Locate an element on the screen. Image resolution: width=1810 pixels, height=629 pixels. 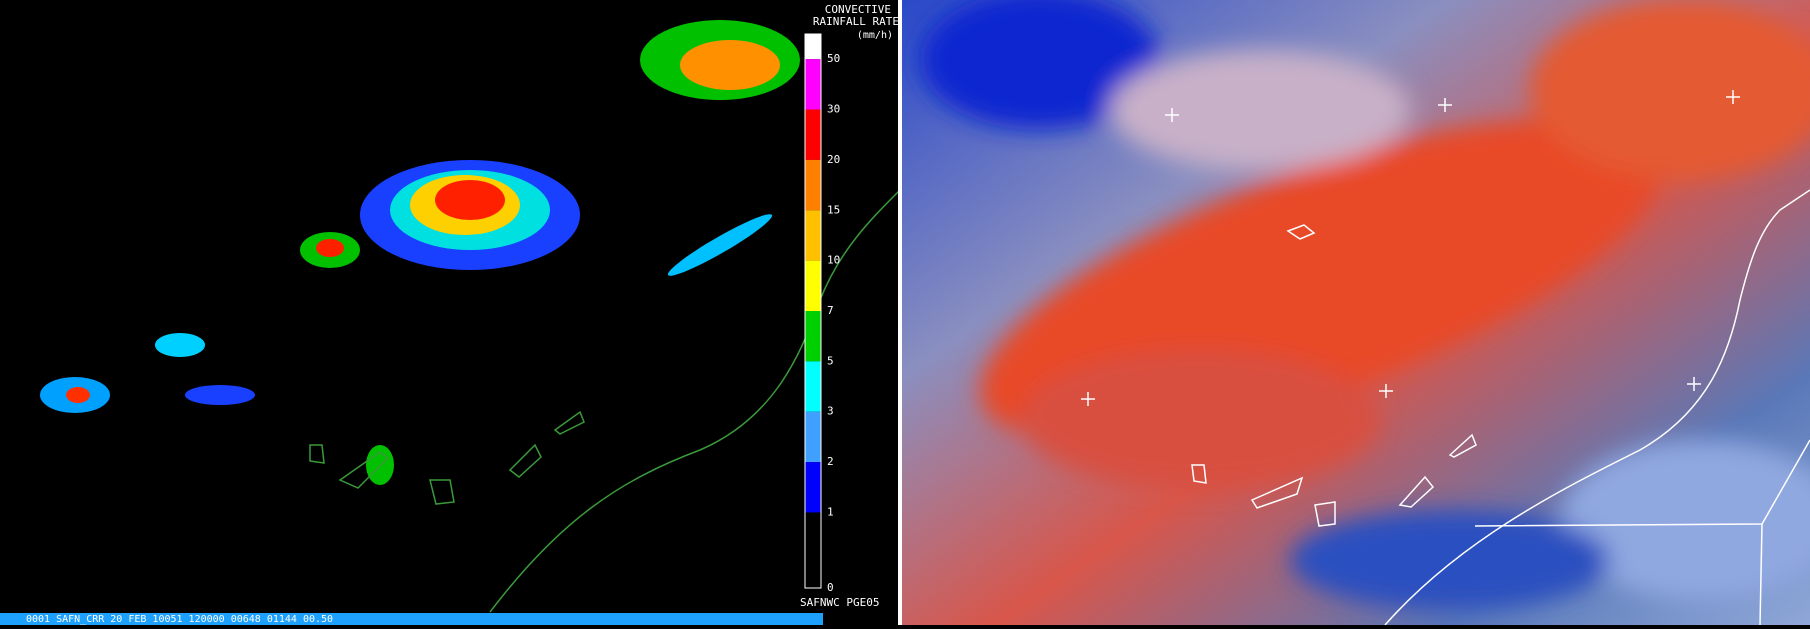
legend-footer: SAFNWC PGE05 is located at coordinates (839, 602).